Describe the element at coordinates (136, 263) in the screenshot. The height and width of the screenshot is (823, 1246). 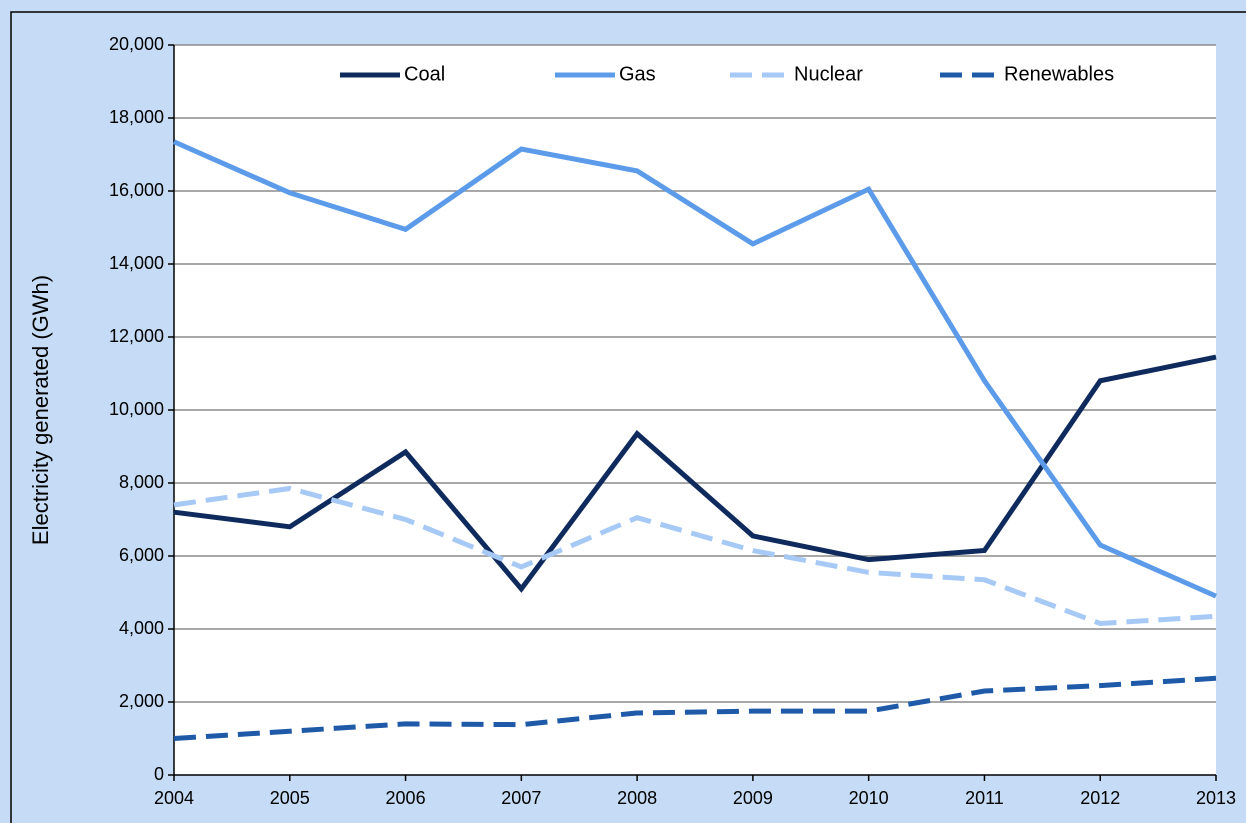
I see `y-tick-label: 14,000` at that location.